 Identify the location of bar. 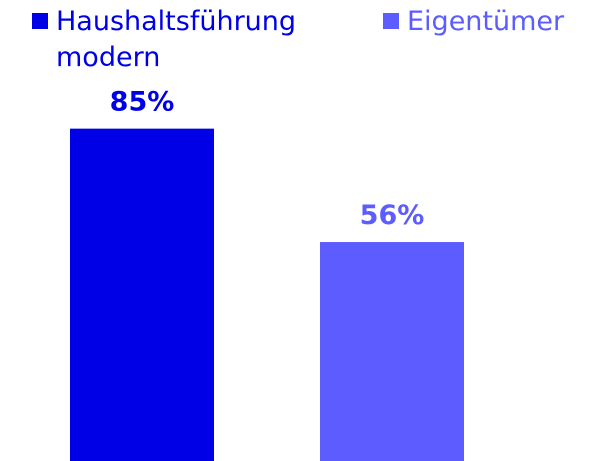
(392, 351).